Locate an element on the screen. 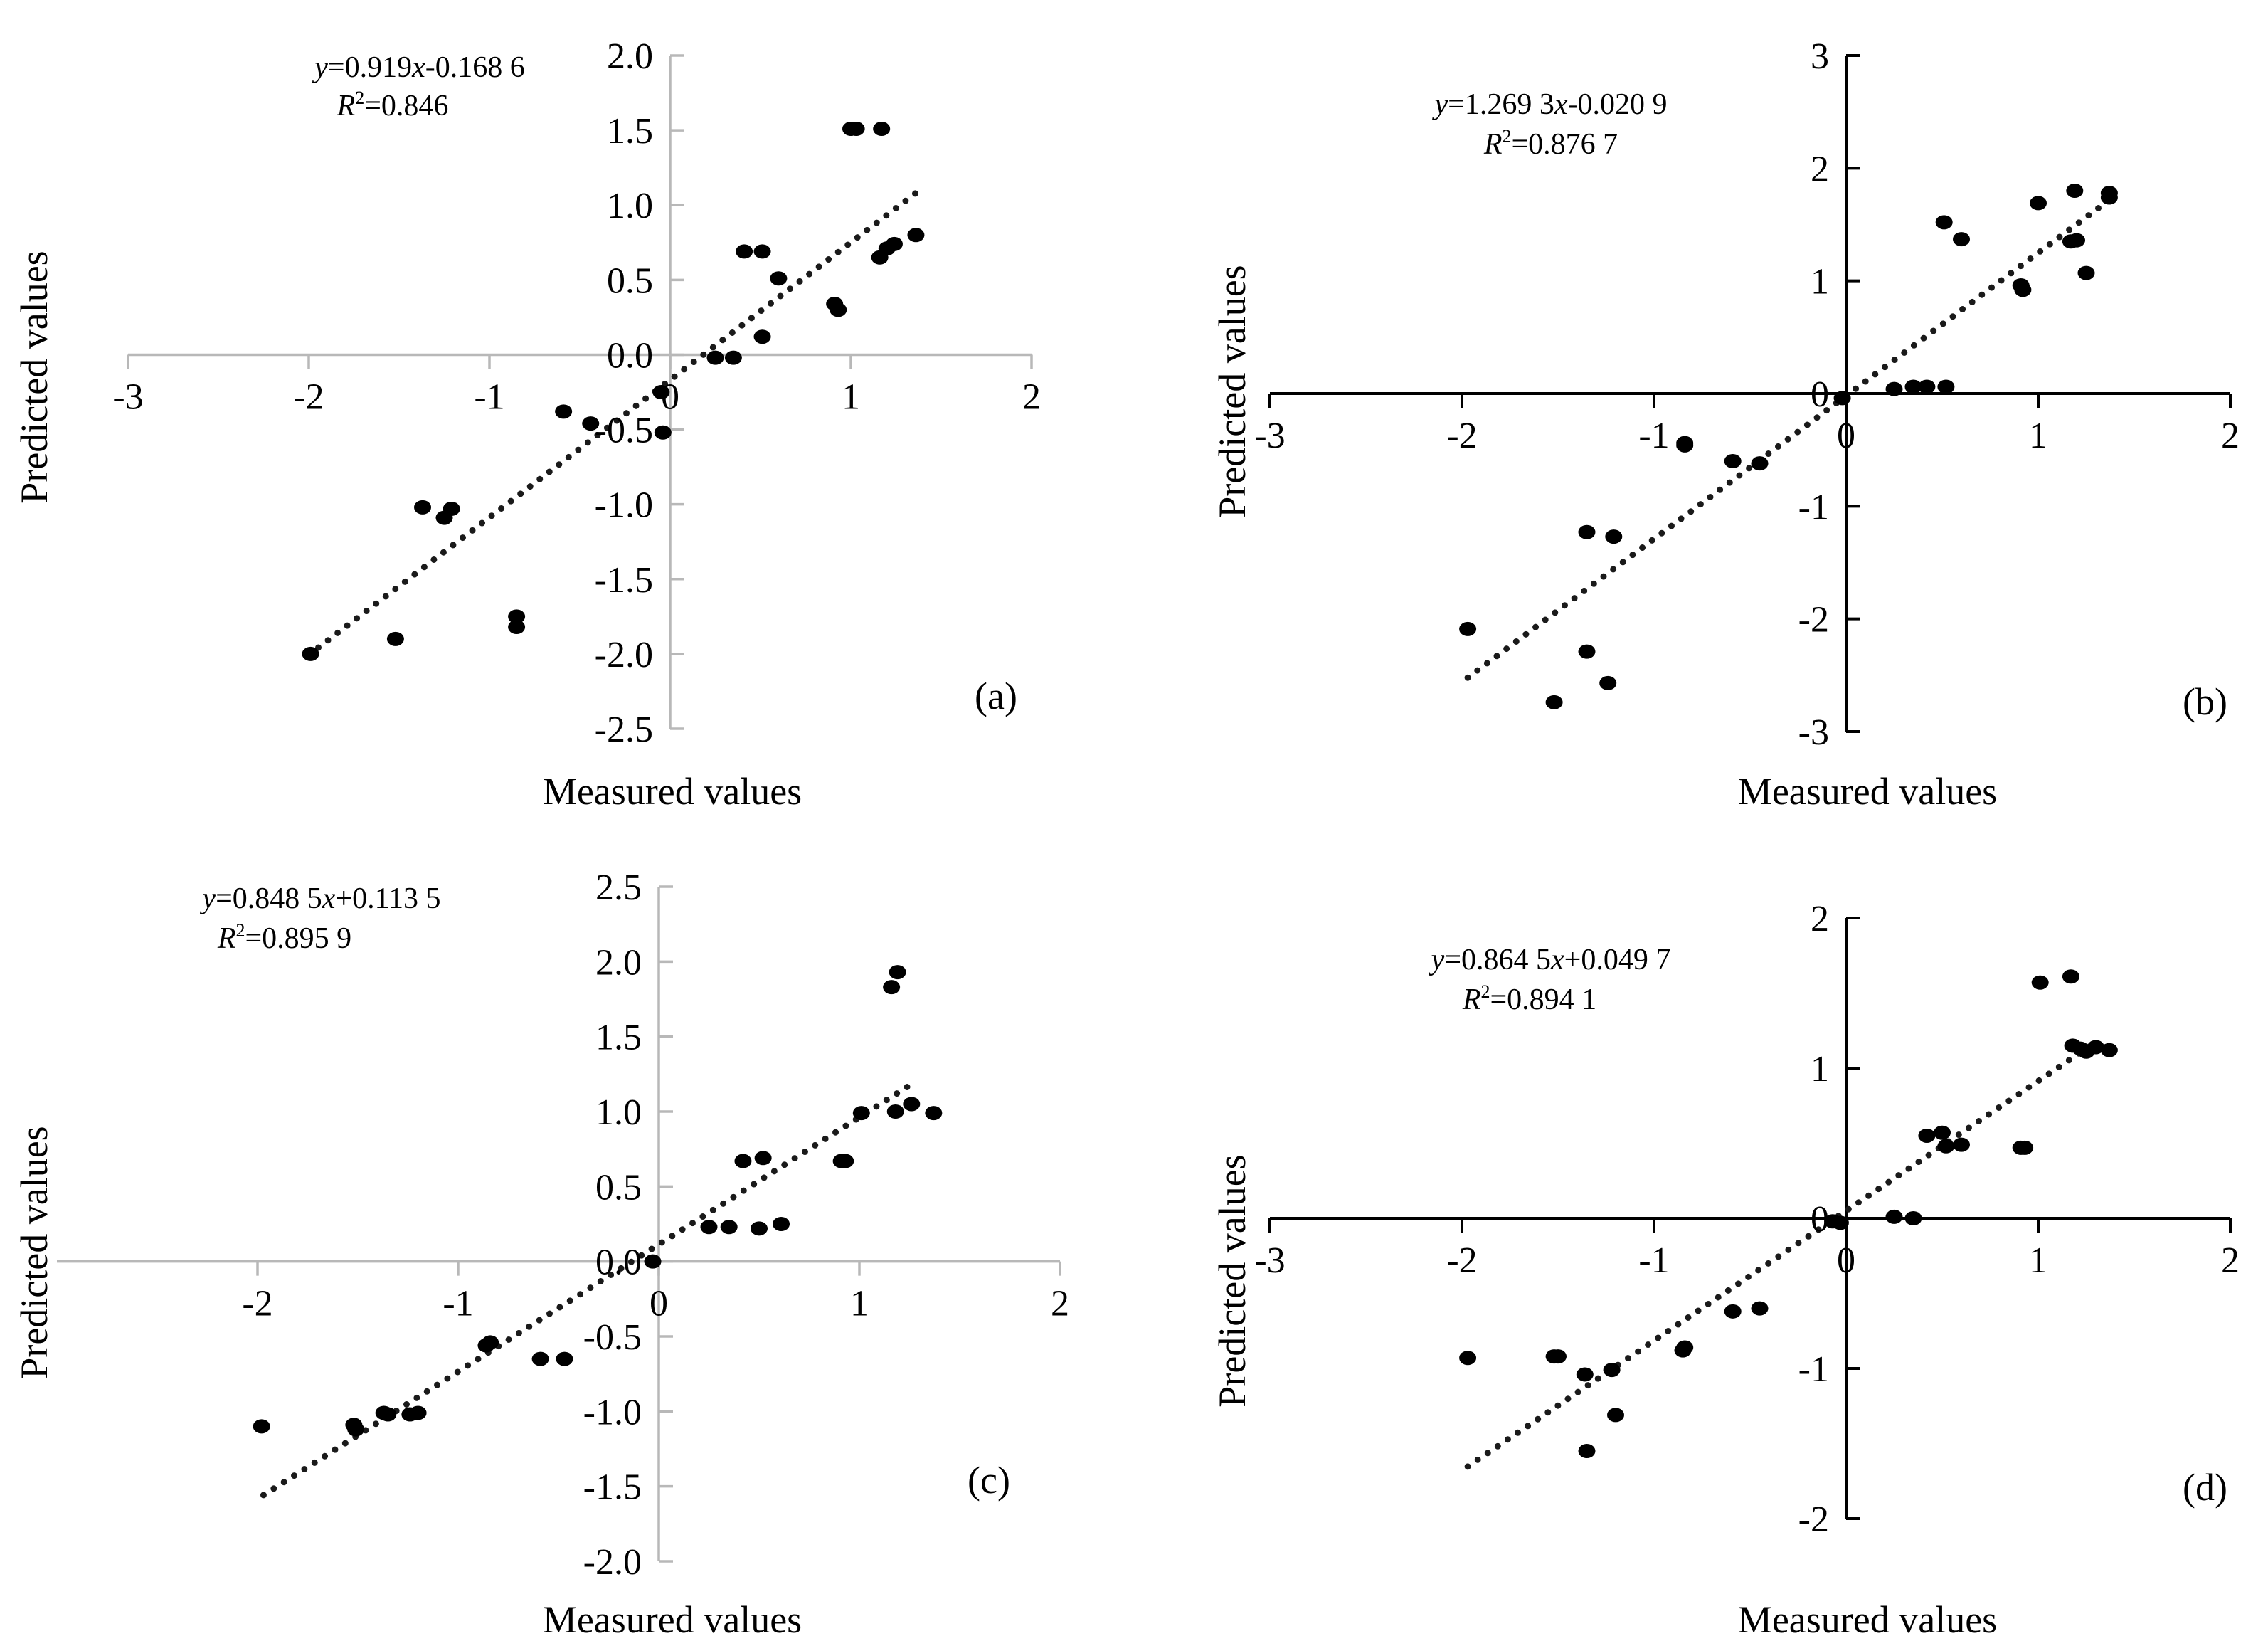 Image resolution: width=2268 pixels, height=1641 pixels. panel-d-trendline-group is located at coordinates (1780, 1256).